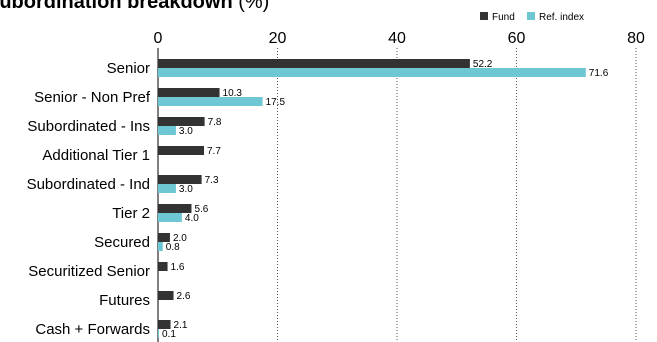  I want to click on data-label-fund: 7.7, so click(214, 151).